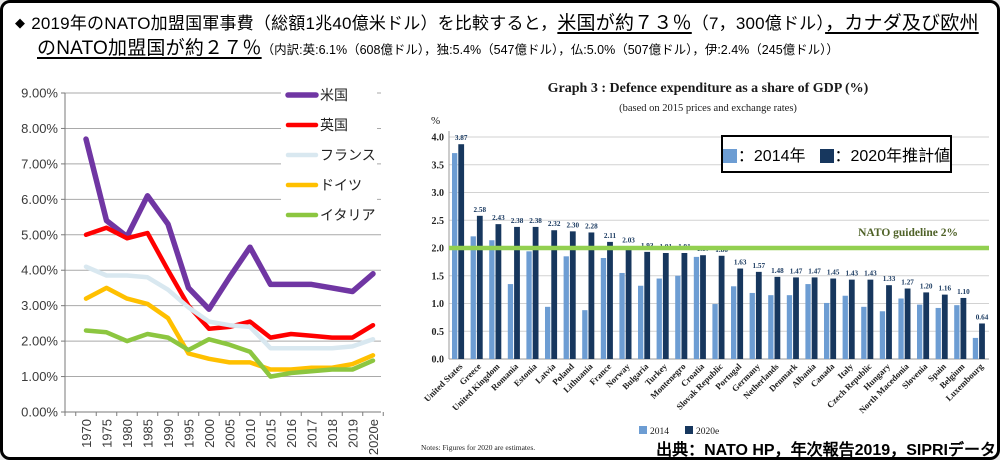 This screenshot has height=460, width=1000. Describe the element at coordinates (373, 437) in the screenshot. I see `x-tick-label: 2020e` at that location.